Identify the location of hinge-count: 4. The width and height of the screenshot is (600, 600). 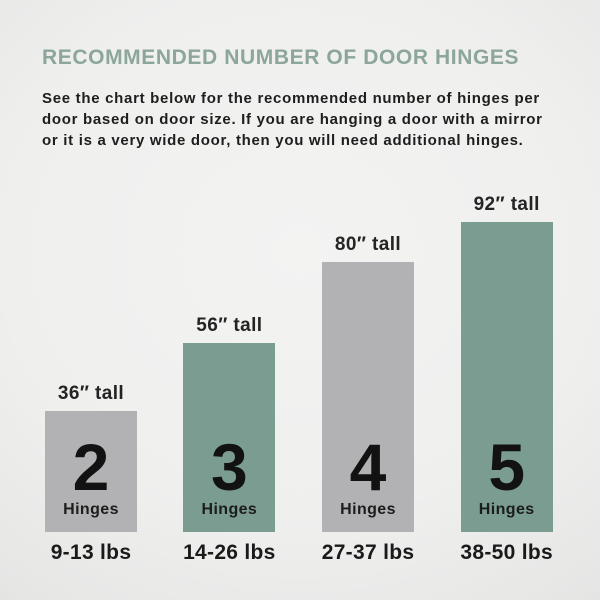
(368, 467).